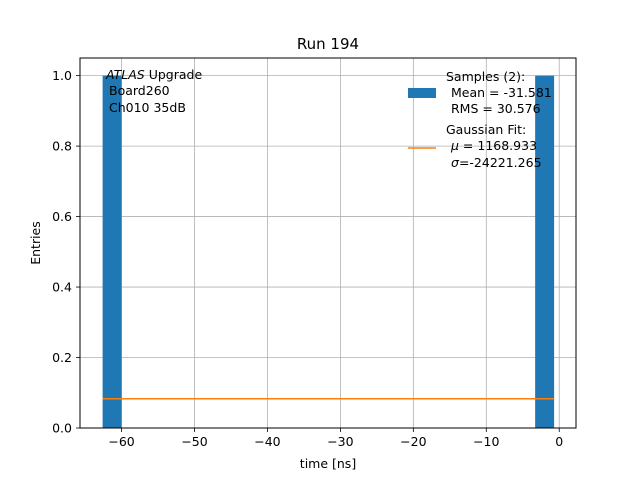 Image resolution: width=640 pixels, height=480 pixels. I want to click on svg-text: ATLAS Upgrade, so click(153, 74).